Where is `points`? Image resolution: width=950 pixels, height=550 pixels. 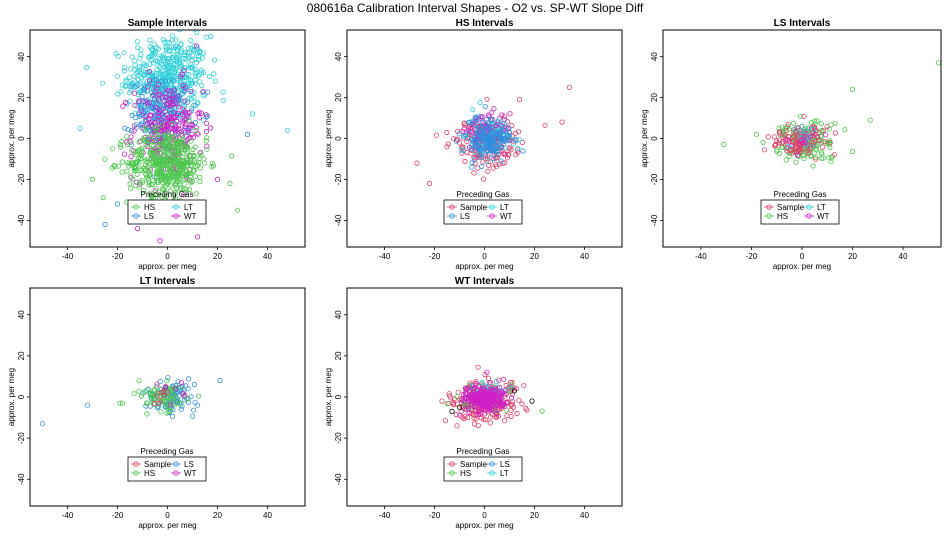 points is located at coordinates (493, 135).